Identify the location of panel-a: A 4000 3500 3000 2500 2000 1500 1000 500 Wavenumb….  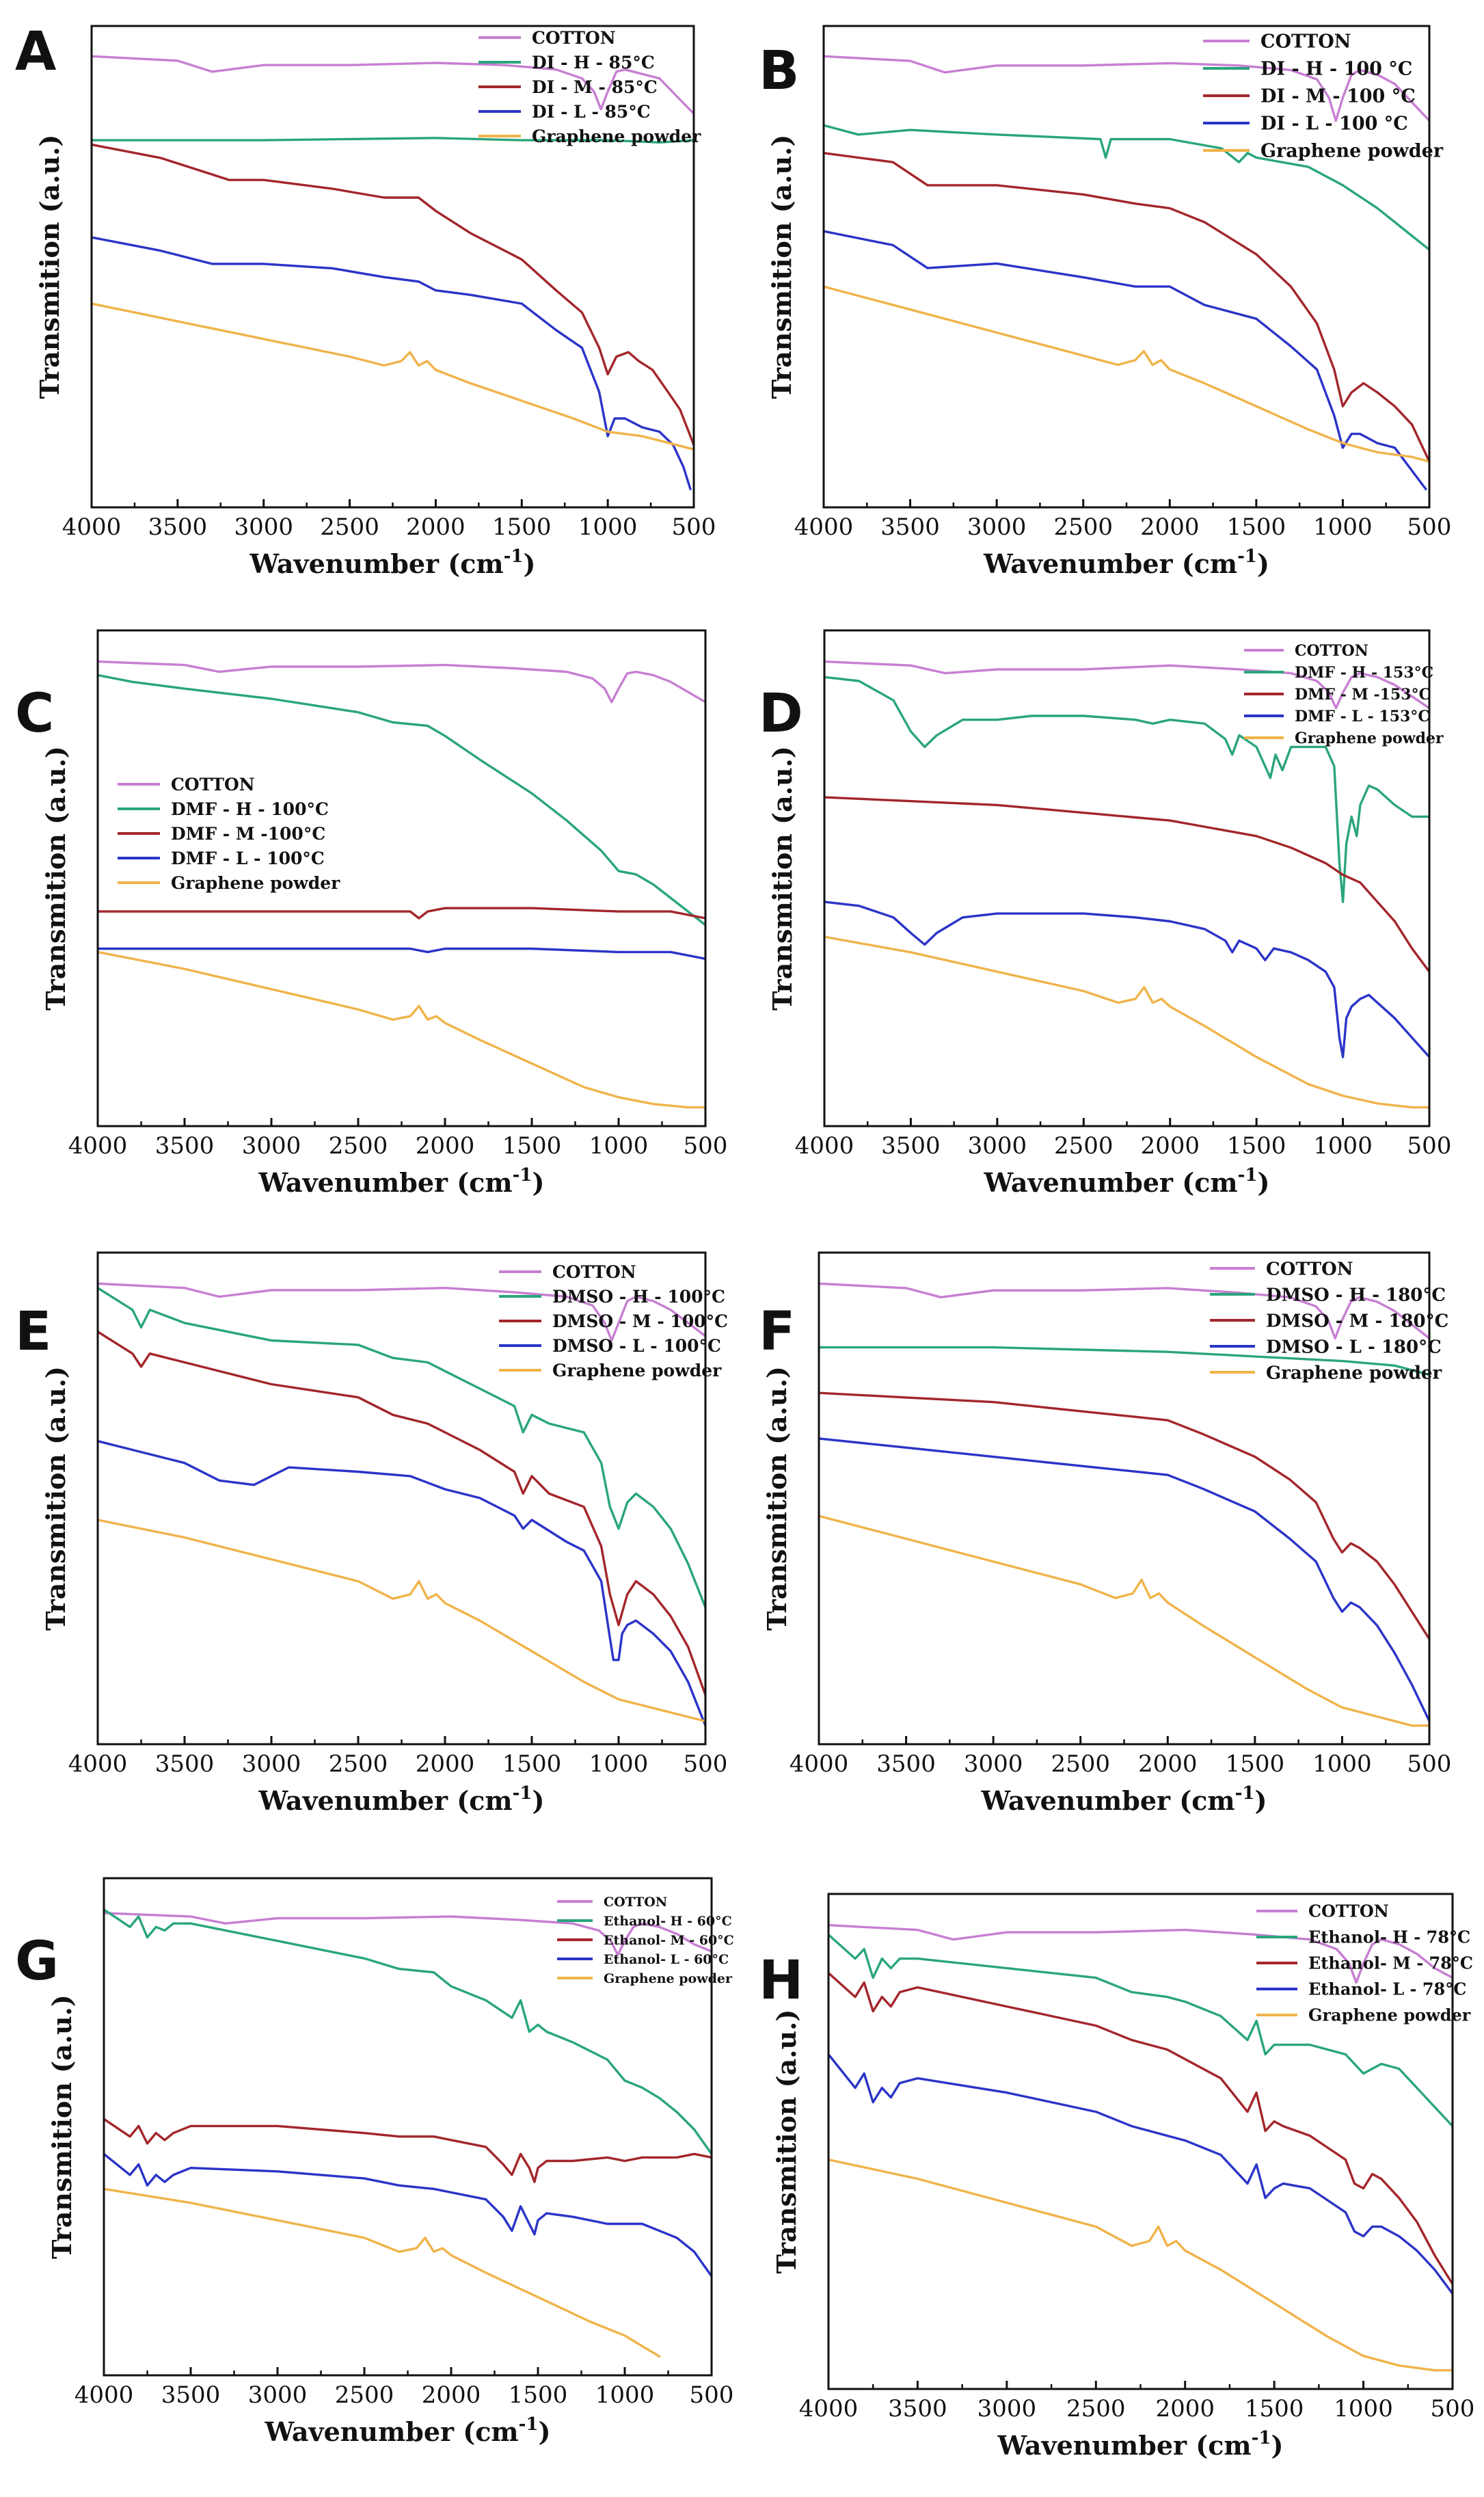
(365, 300).